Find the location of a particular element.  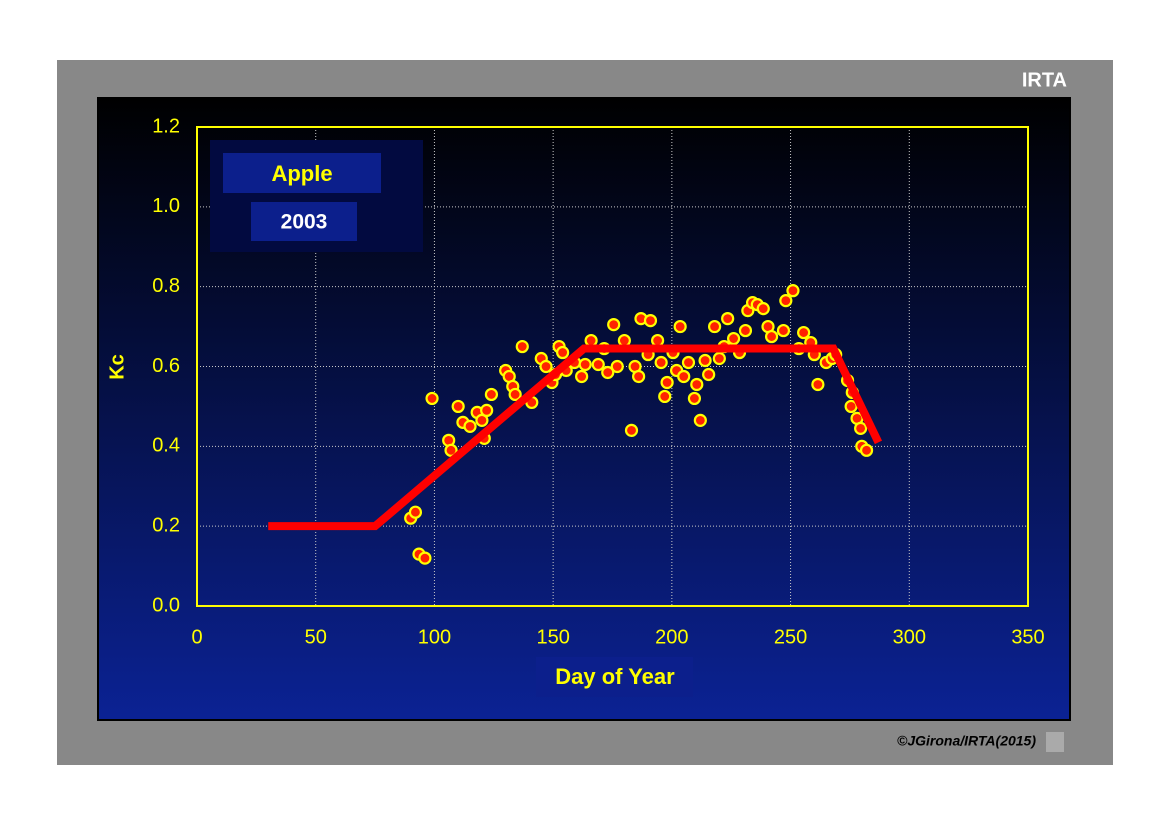

y-tick-label: 0.6 is located at coordinates (166, 366).